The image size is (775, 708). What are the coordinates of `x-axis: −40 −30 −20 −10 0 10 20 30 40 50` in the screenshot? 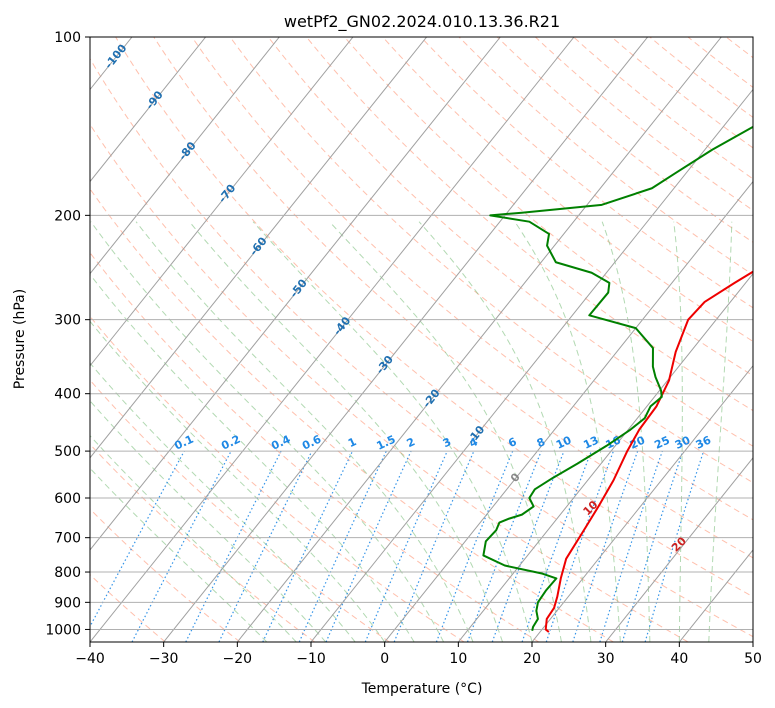 It's located at (418, 654).